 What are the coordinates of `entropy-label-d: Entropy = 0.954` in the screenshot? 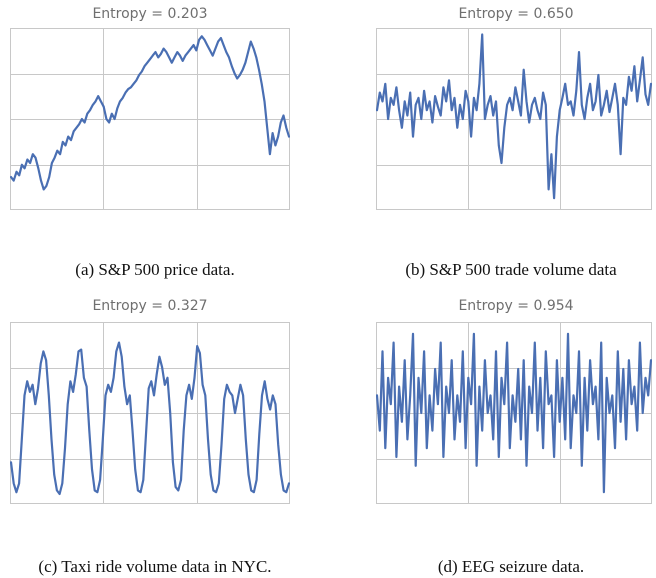 It's located at (516, 306).